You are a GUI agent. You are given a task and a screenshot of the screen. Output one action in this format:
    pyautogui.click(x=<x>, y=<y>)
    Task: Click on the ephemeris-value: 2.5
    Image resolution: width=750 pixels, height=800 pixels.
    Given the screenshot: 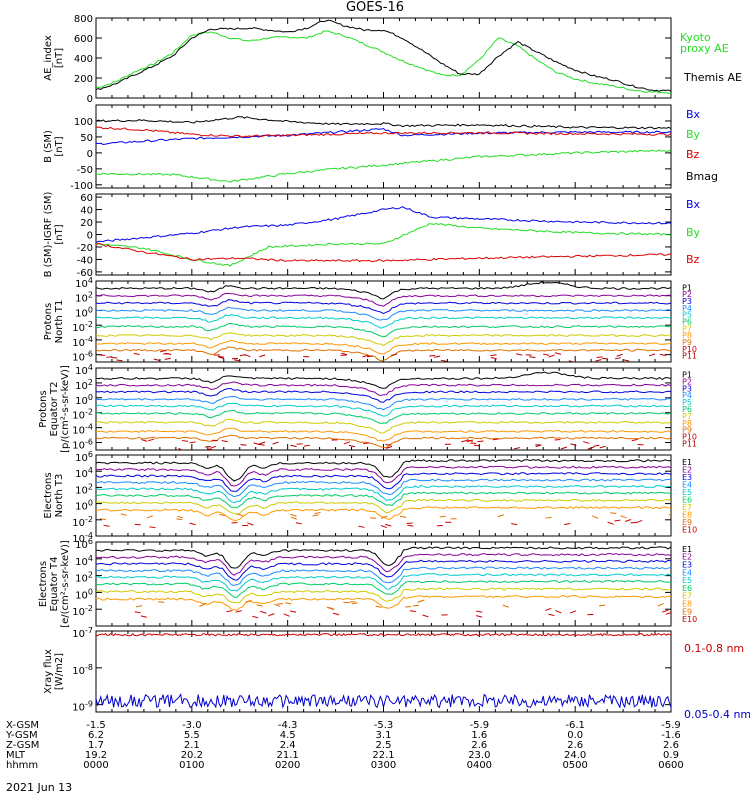 What is the action you would take?
    pyautogui.click(x=384, y=745)
    